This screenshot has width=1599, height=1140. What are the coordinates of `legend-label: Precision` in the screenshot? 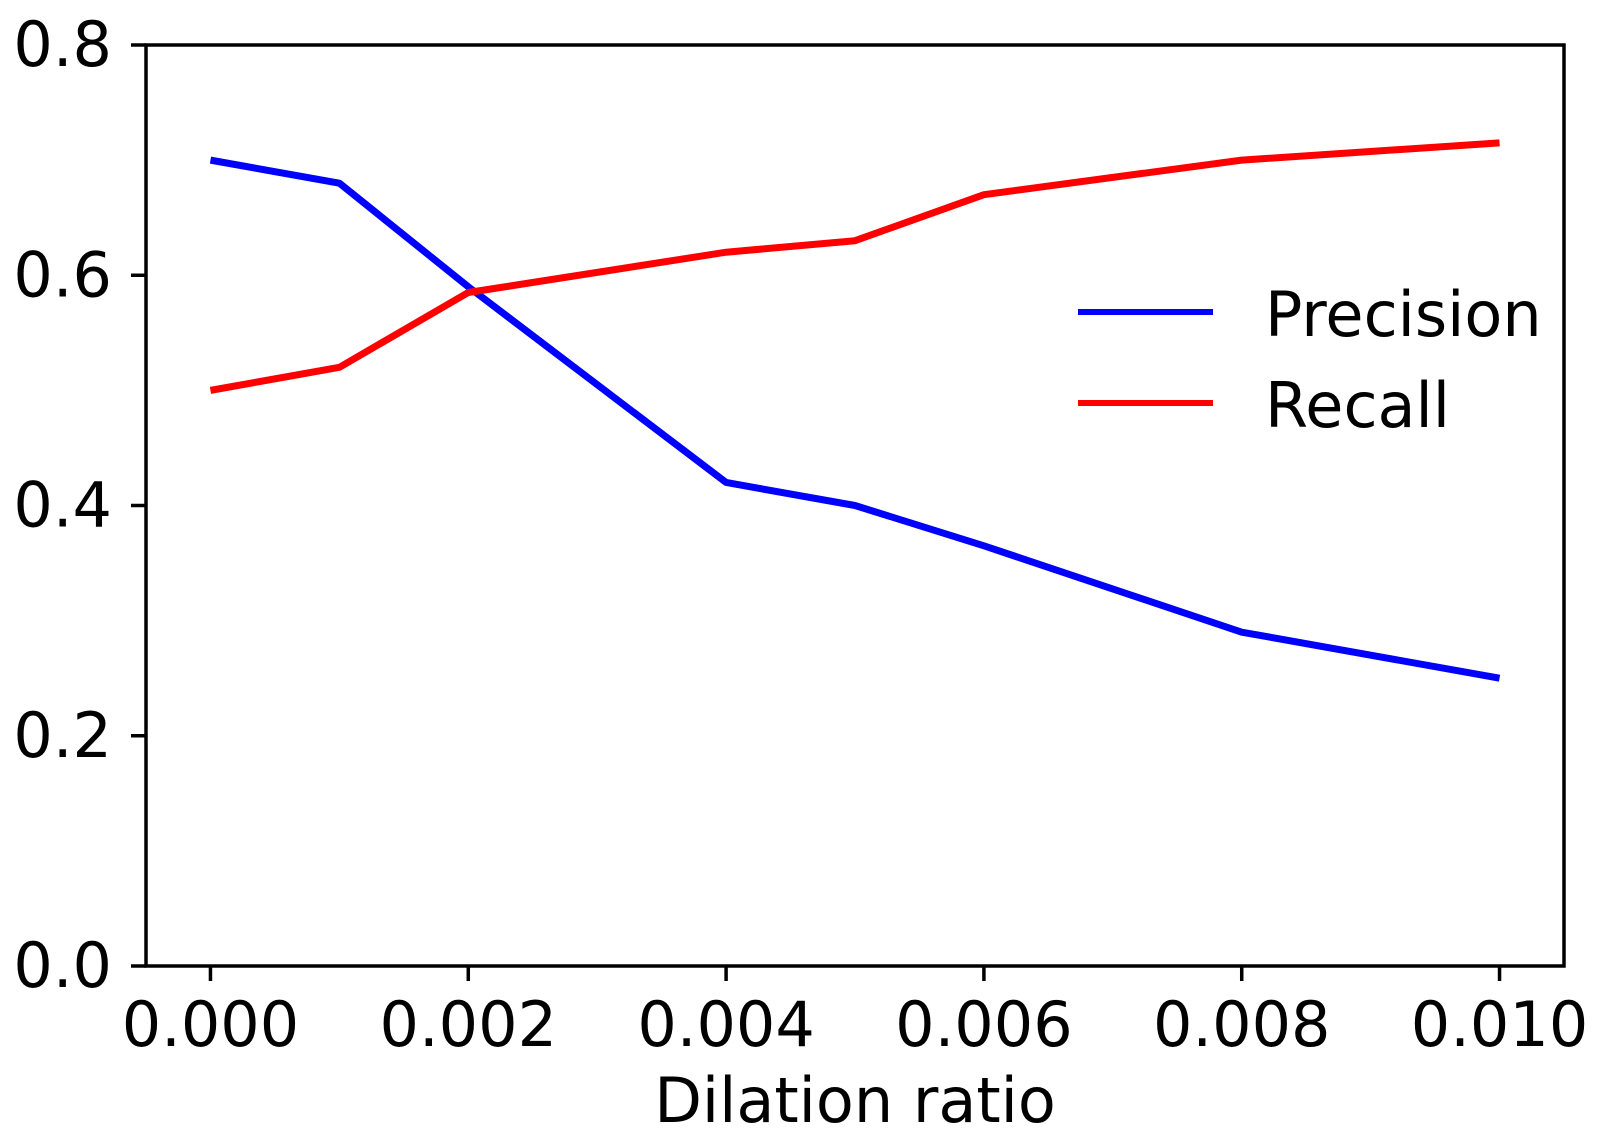 It's located at (1403, 314).